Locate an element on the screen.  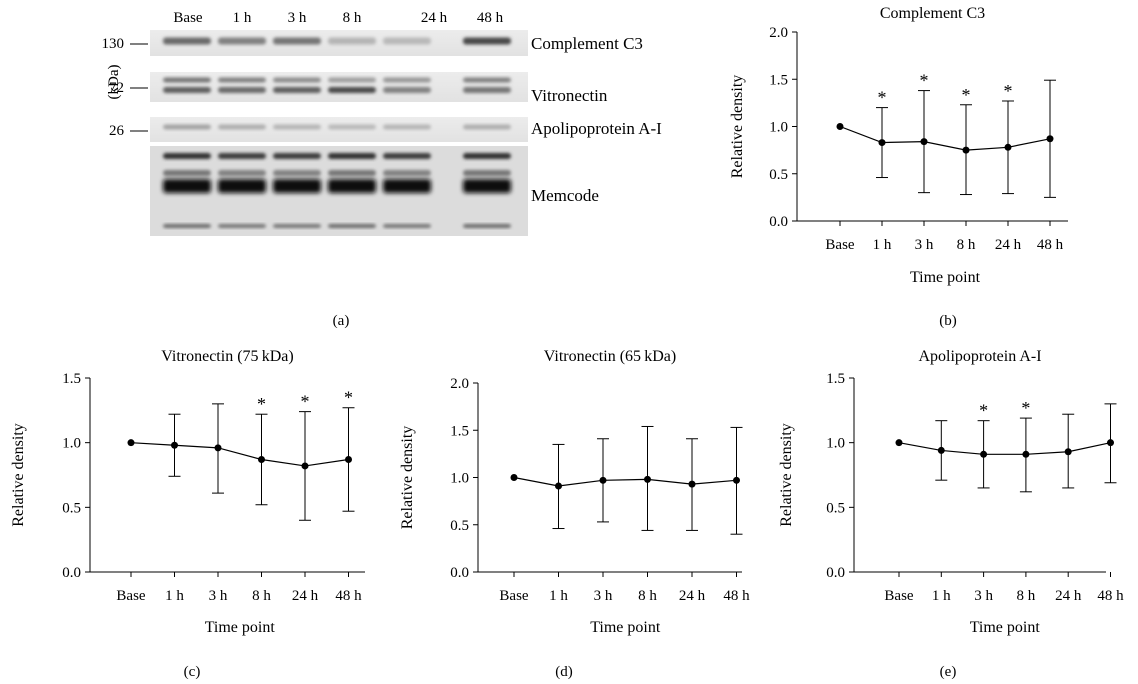
lane-label: 3 h is located at coordinates (297, 18).